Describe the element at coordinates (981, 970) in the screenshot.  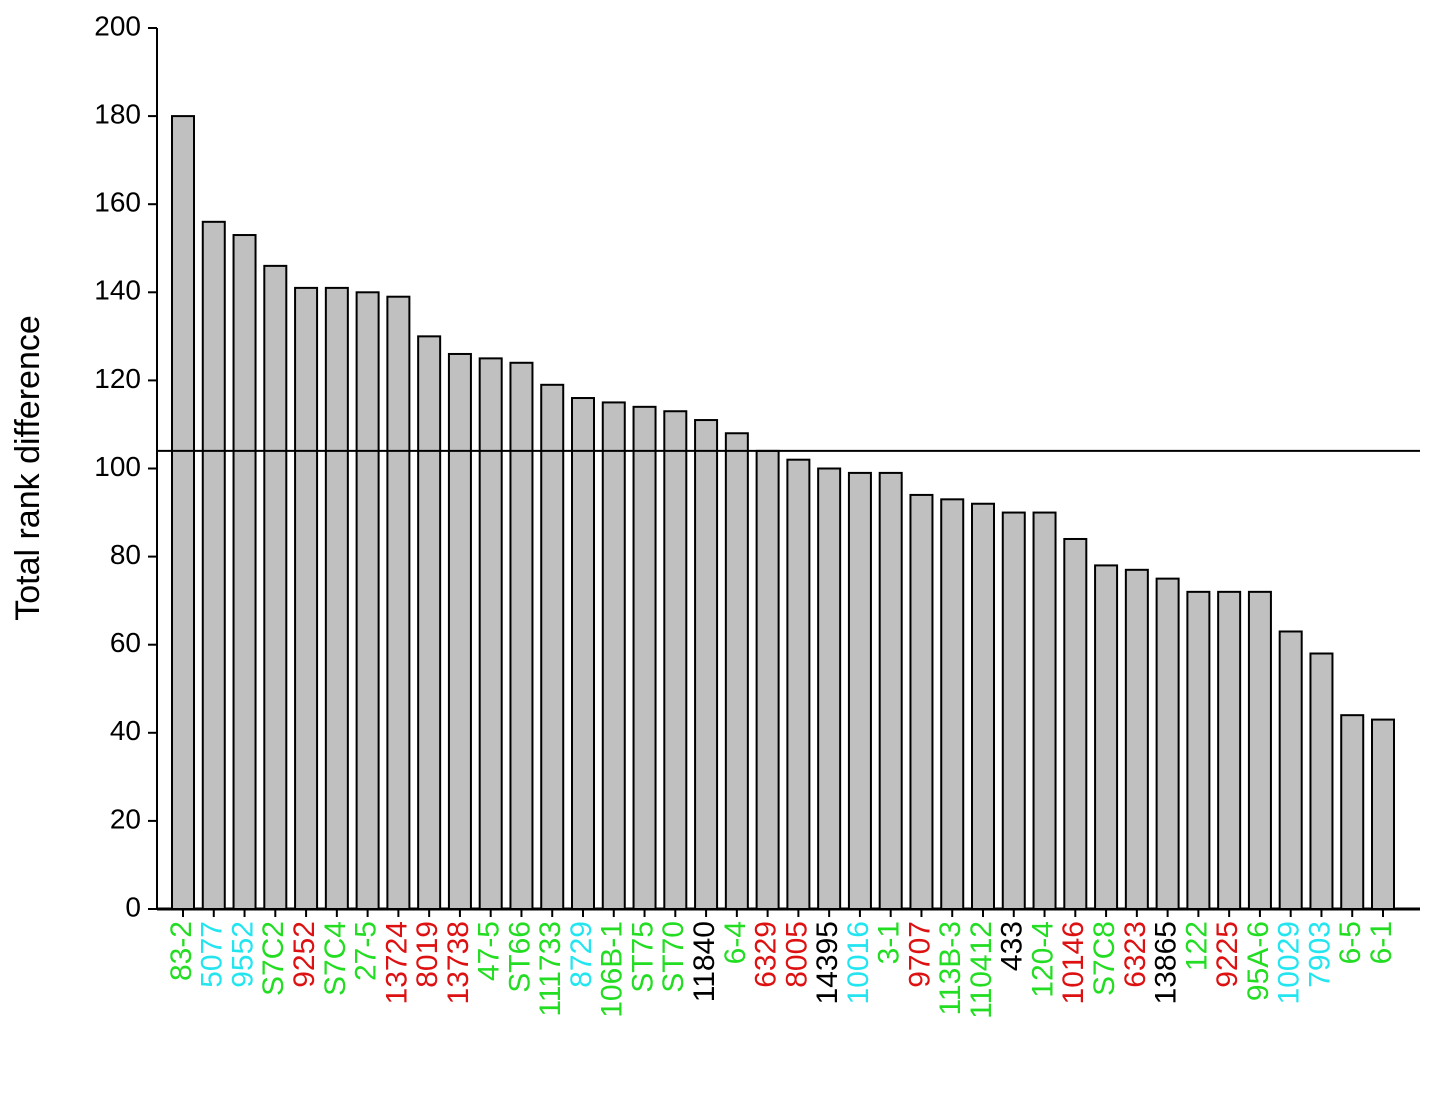
I see `x-tick-label: 110412` at that location.